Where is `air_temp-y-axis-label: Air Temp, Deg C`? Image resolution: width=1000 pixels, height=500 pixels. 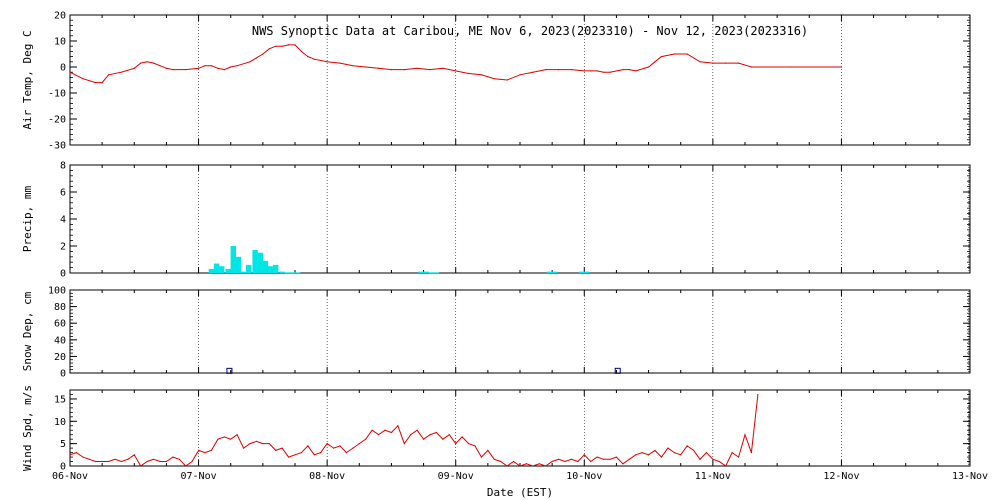
air_temp-y-axis-label: Air Temp, Deg C is located at coordinates (27, 79).